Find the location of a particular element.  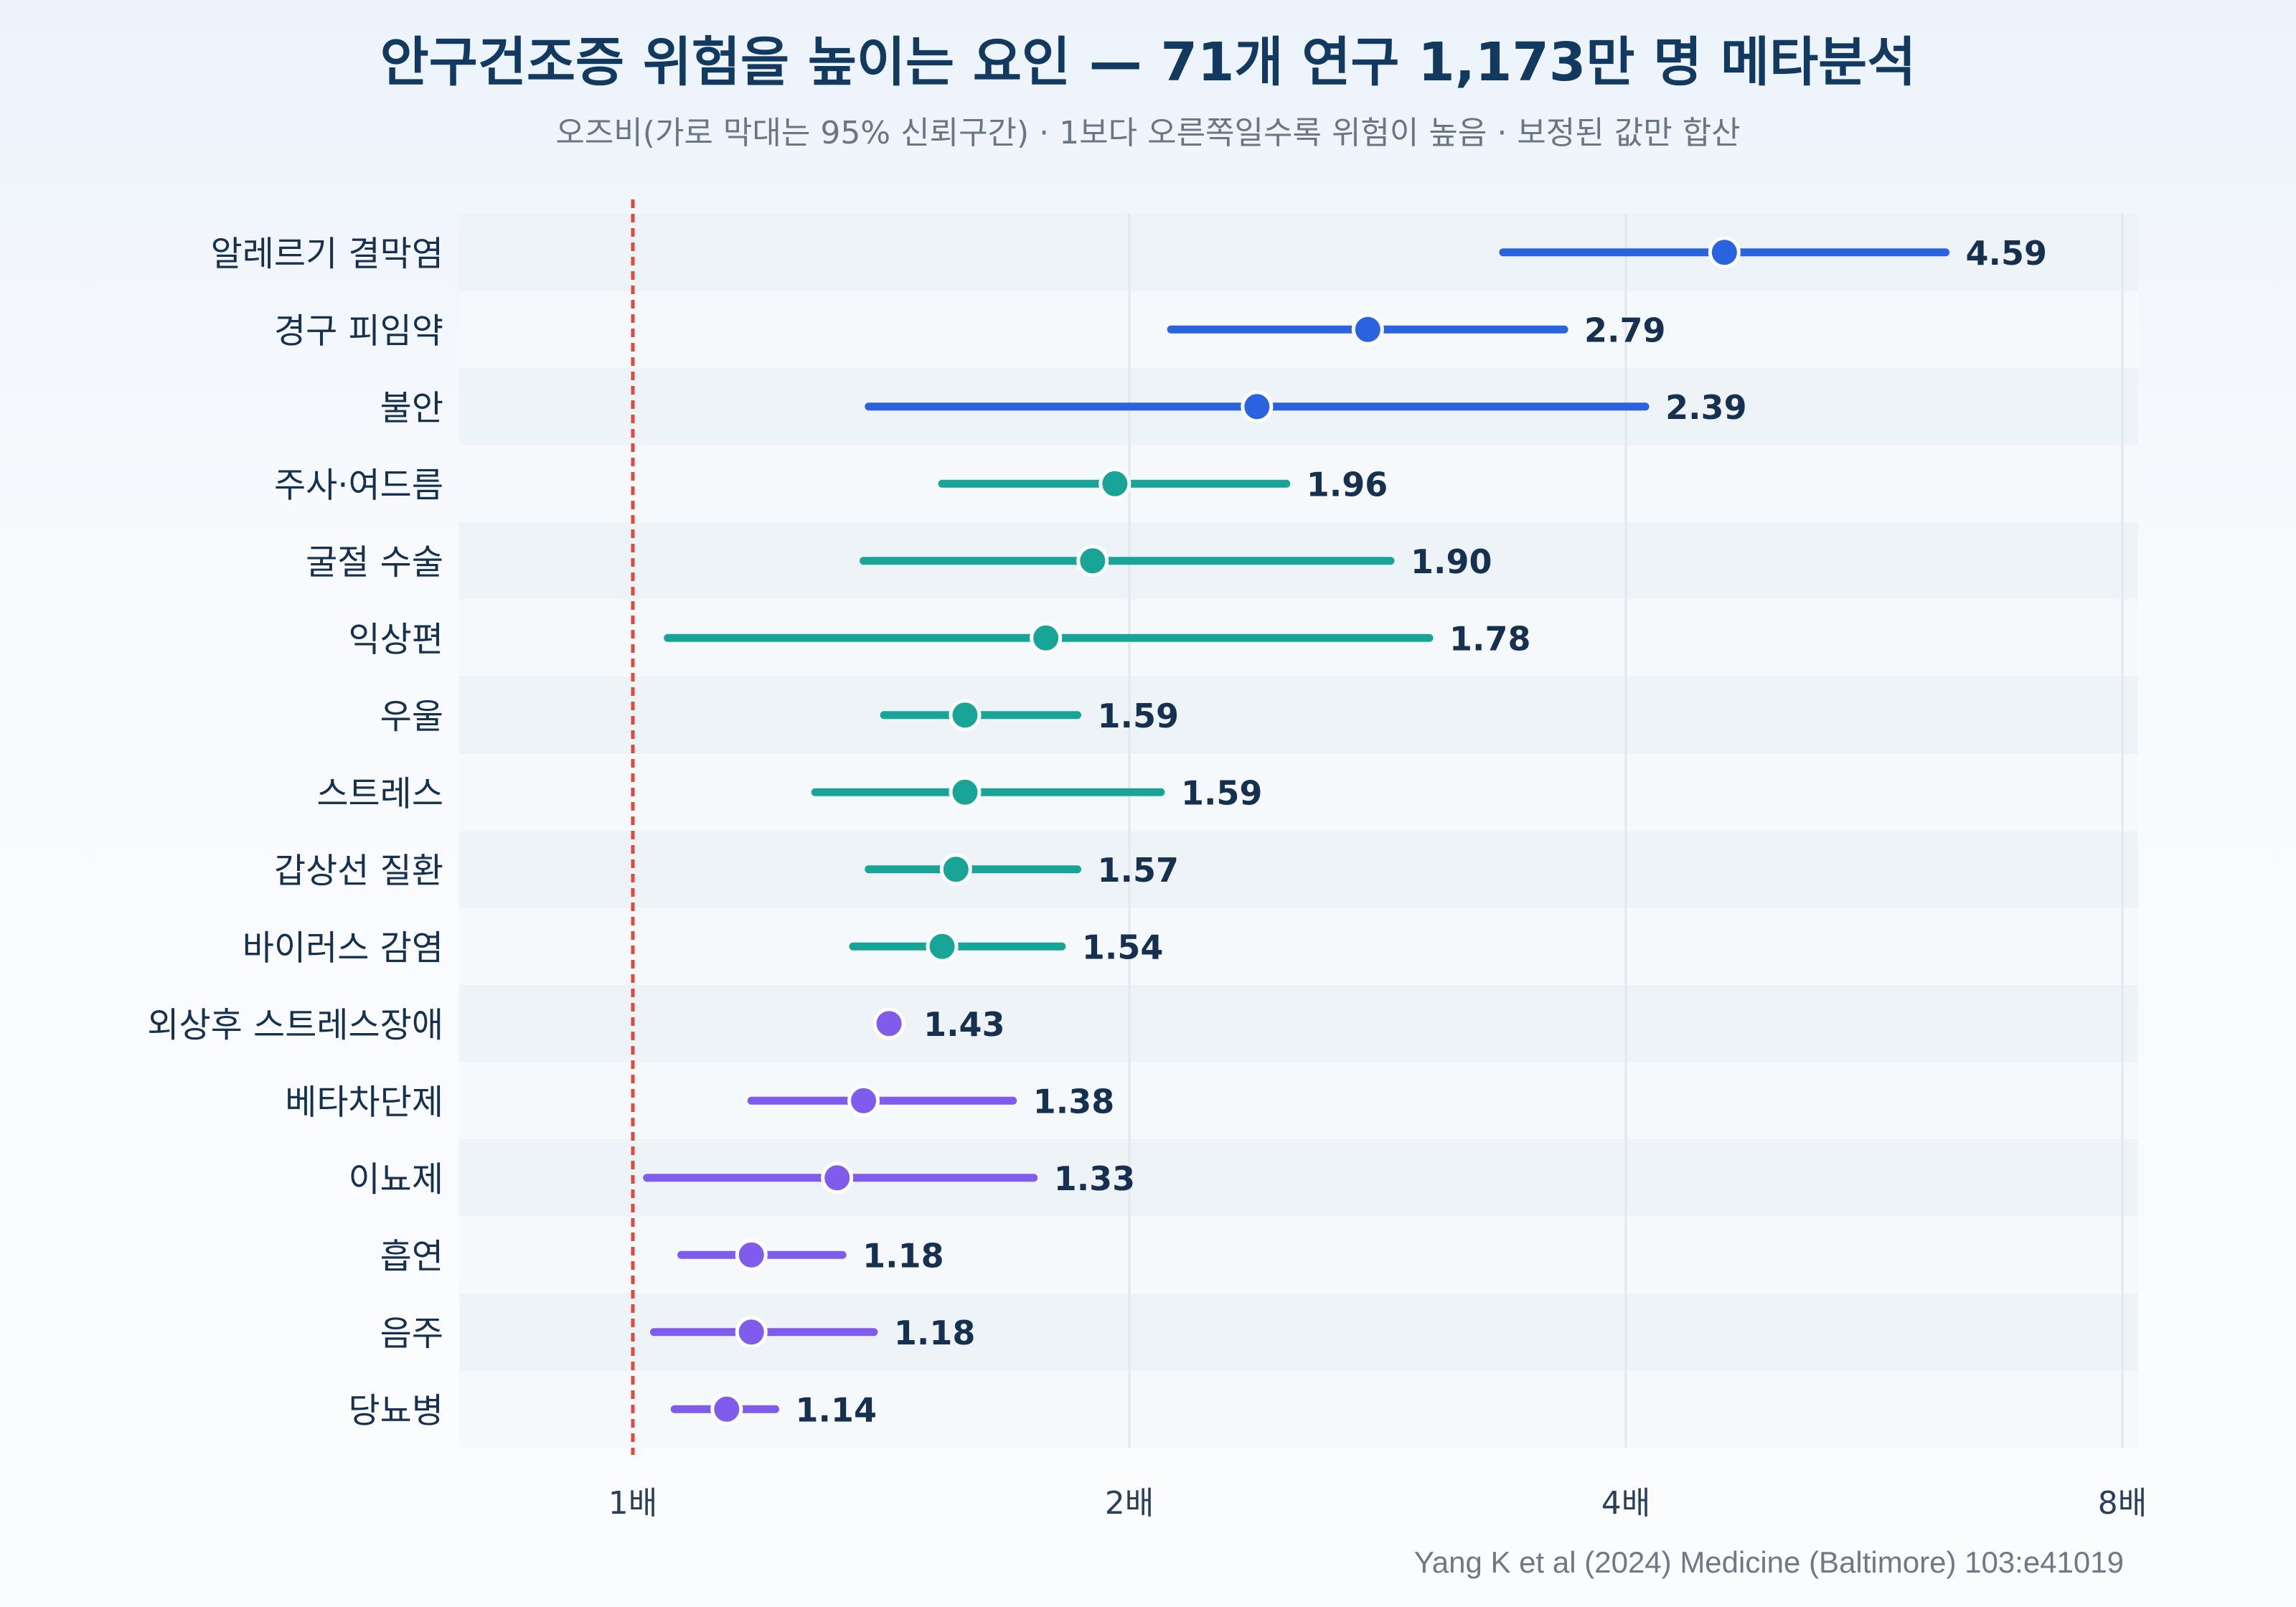

forest-row: 경구 피임약 2.79 is located at coordinates (970, 331).